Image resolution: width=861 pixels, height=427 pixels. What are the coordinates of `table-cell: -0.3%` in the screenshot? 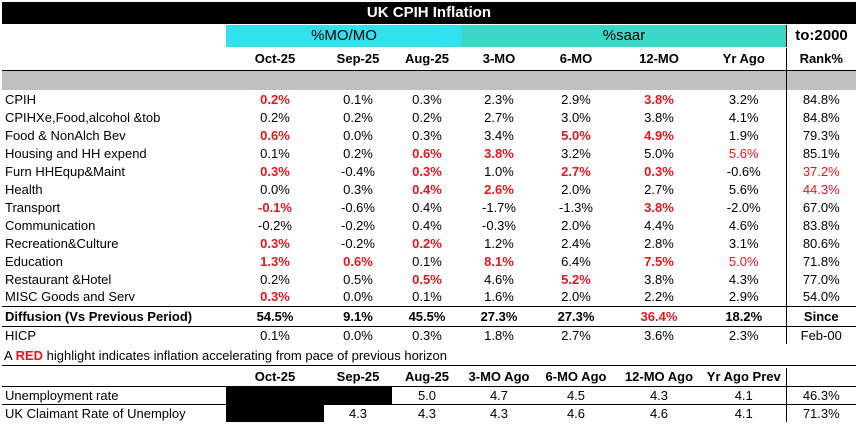 It's located at (499, 225).